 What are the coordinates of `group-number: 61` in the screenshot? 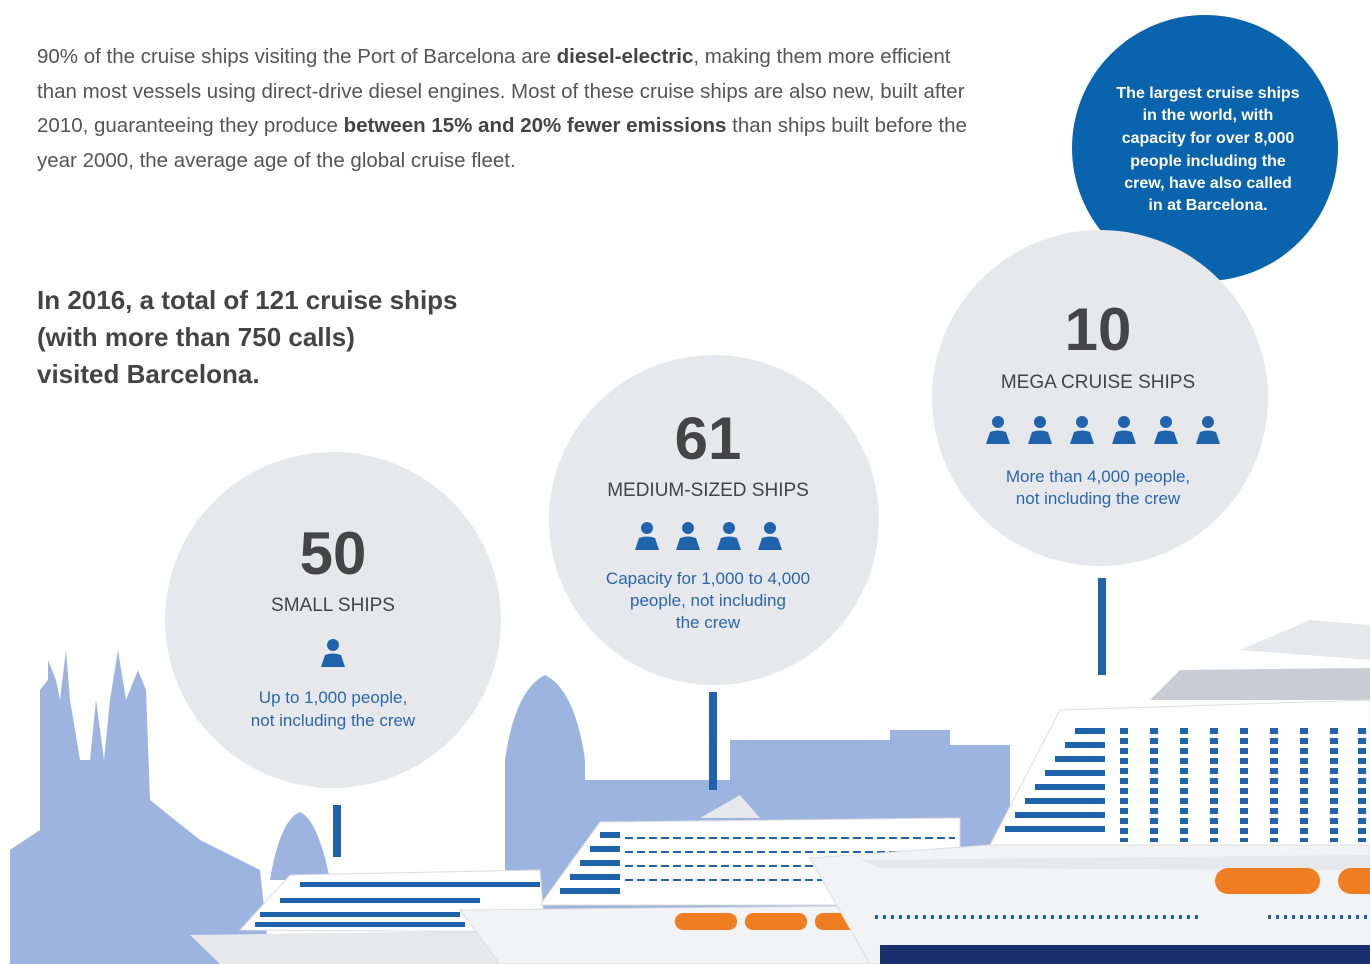 It's located at (708, 438).